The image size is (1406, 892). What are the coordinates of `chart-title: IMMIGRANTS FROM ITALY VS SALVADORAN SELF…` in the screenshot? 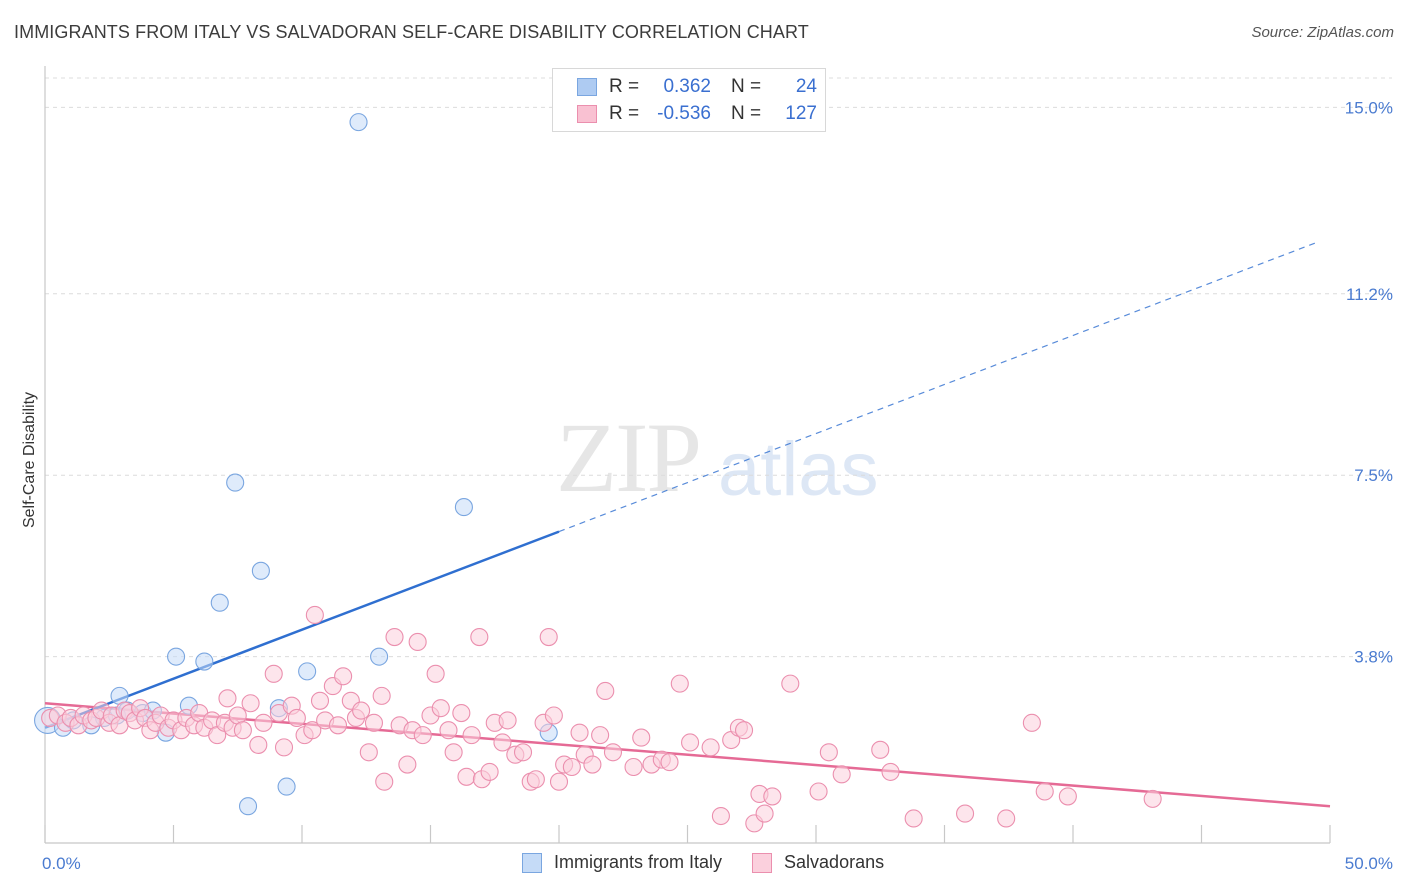 It's located at (411, 32).